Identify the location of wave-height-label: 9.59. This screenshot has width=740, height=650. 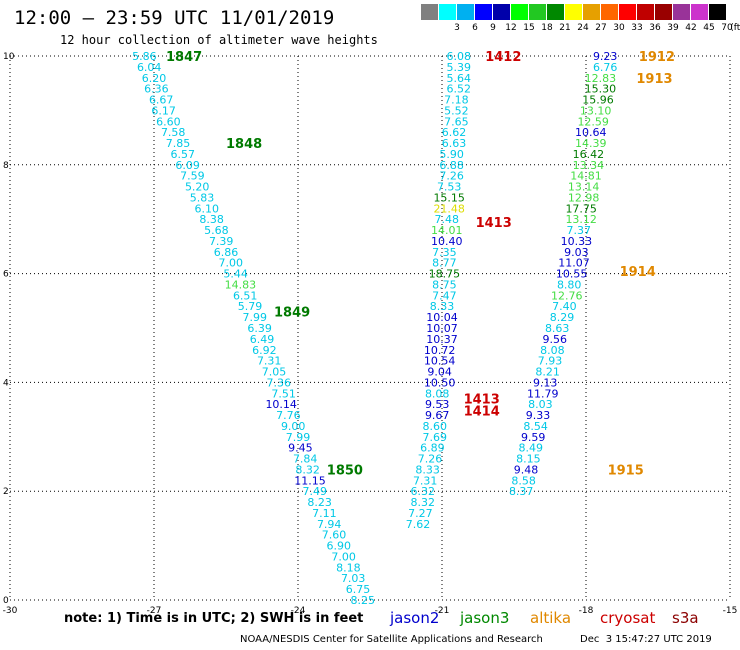
(533, 437).